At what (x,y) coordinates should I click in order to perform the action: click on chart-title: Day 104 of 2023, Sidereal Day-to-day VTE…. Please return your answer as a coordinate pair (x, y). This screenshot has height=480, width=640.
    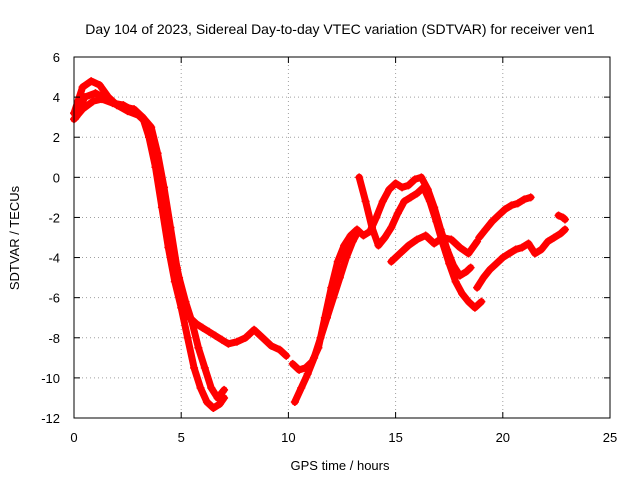
    Looking at the image, I should click on (340, 29).